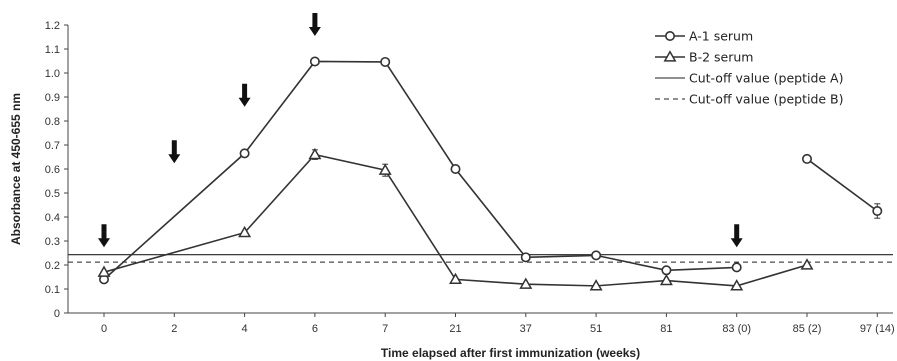 This screenshot has height=361, width=897. I want to click on y-tick-label: 1.1, so click(52, 50).